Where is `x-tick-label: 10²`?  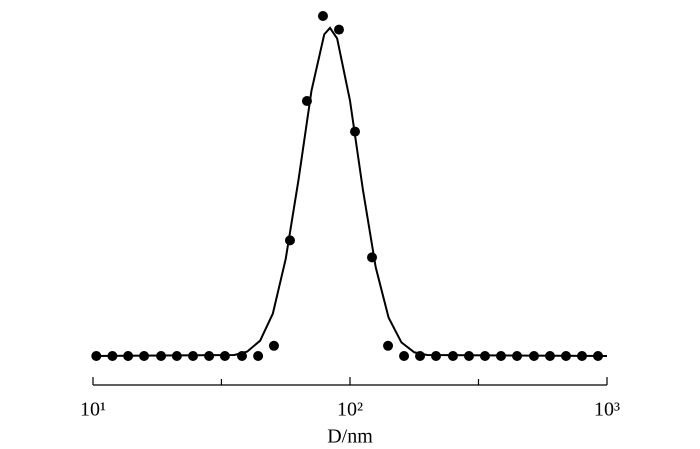 x-tick-label: 10² is located at coordinates (350, 410).